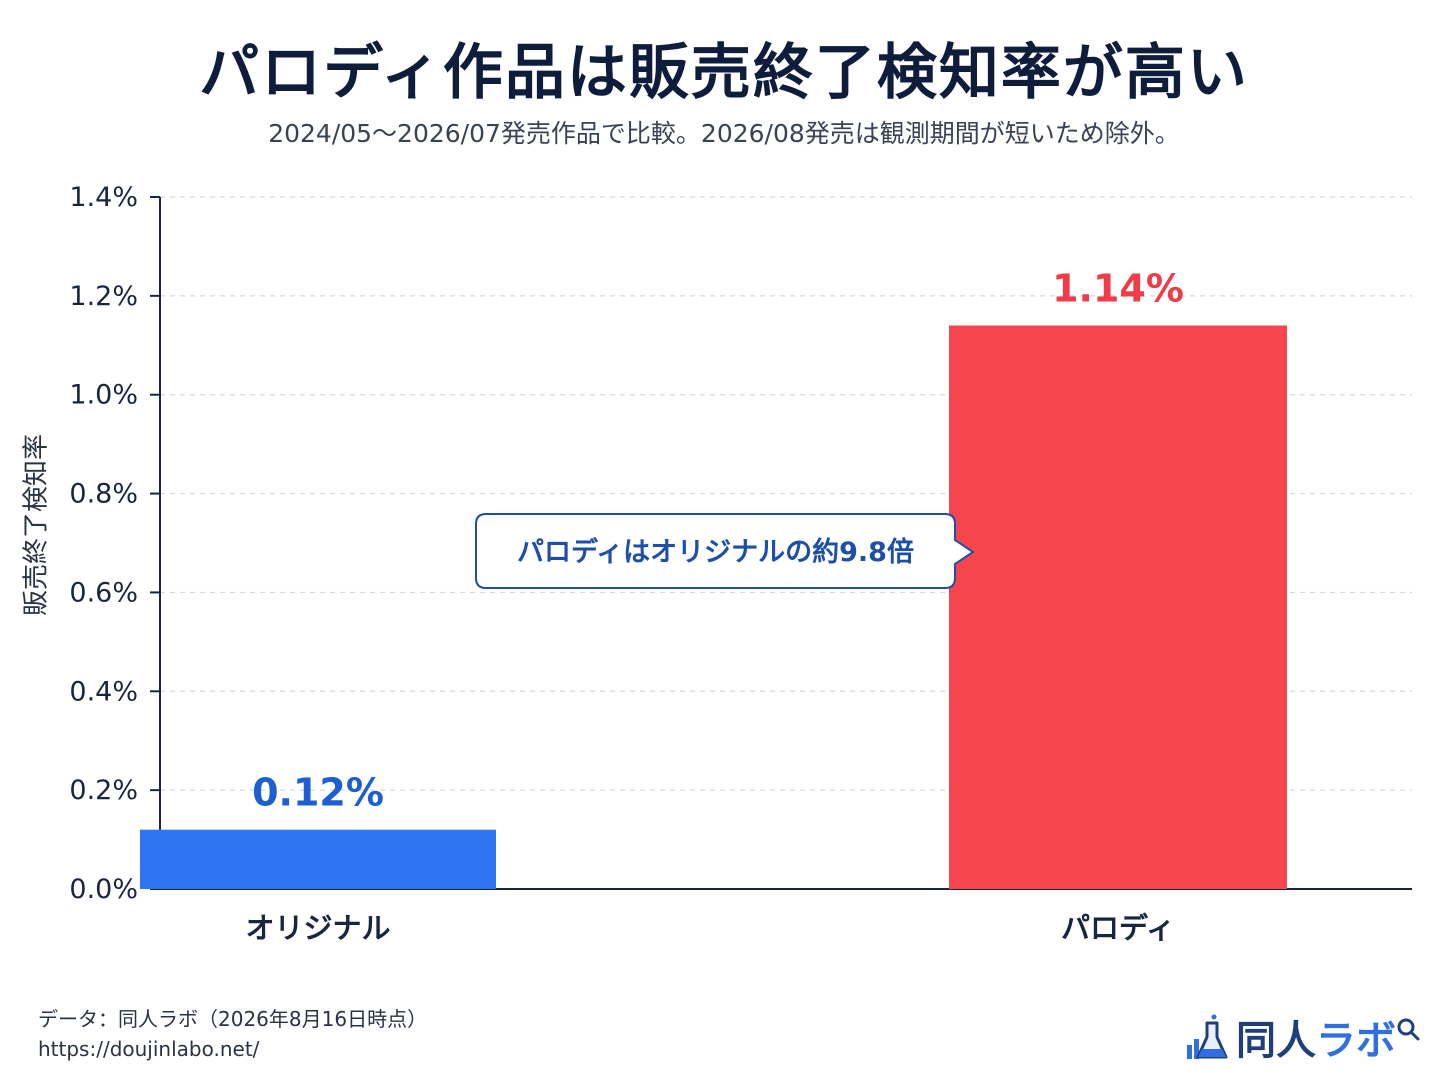  What do you see at coordinates (1356, 1041) in the screenshot?
I see `logo-text-accent: ラボ` at bounding box center [1356, 1041].